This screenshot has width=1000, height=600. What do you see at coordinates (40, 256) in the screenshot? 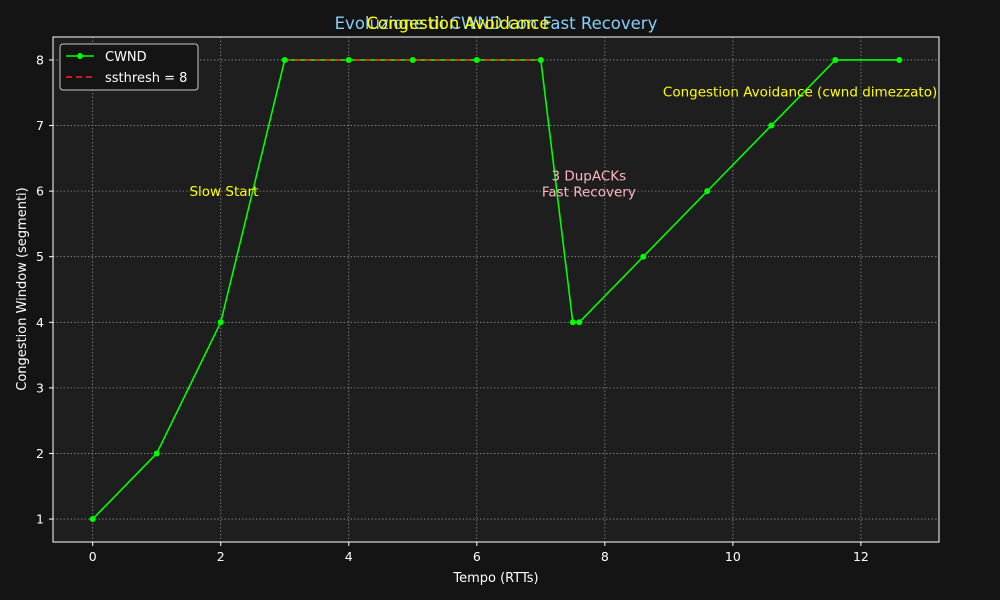
I see `y-tick-label: 5` at bounding box center [40, 256].